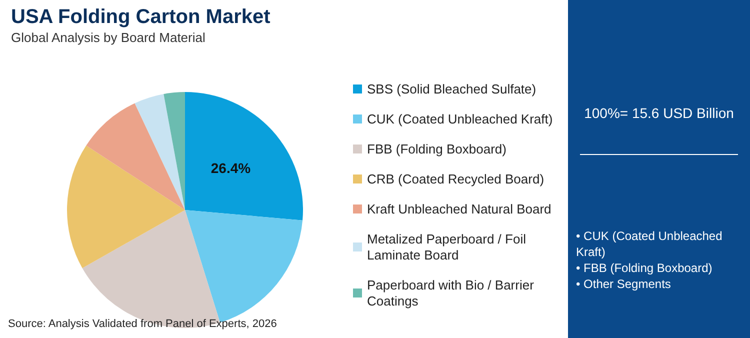 This screenshot has height=338, width=750. What do you see at coordinates (459, 209) in the screenshot?
I see `legend-label: Kraft Unbleached Natural Board` at bounding box center [459, 209].